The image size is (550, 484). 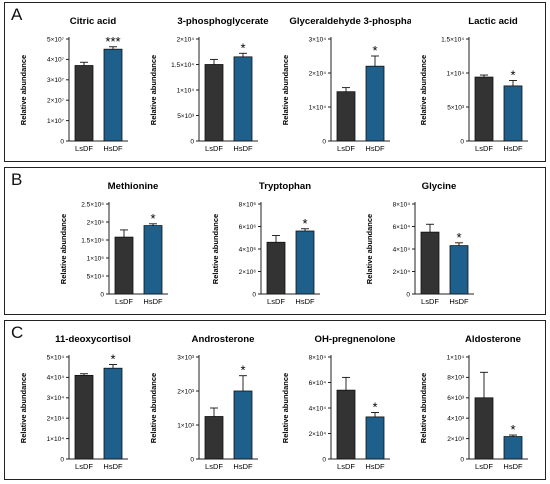 What do you see at coordinates (96, 258) in the screenshot?
I see `y-tick-label: 1×10⁵` at bounding box center [96, 258].